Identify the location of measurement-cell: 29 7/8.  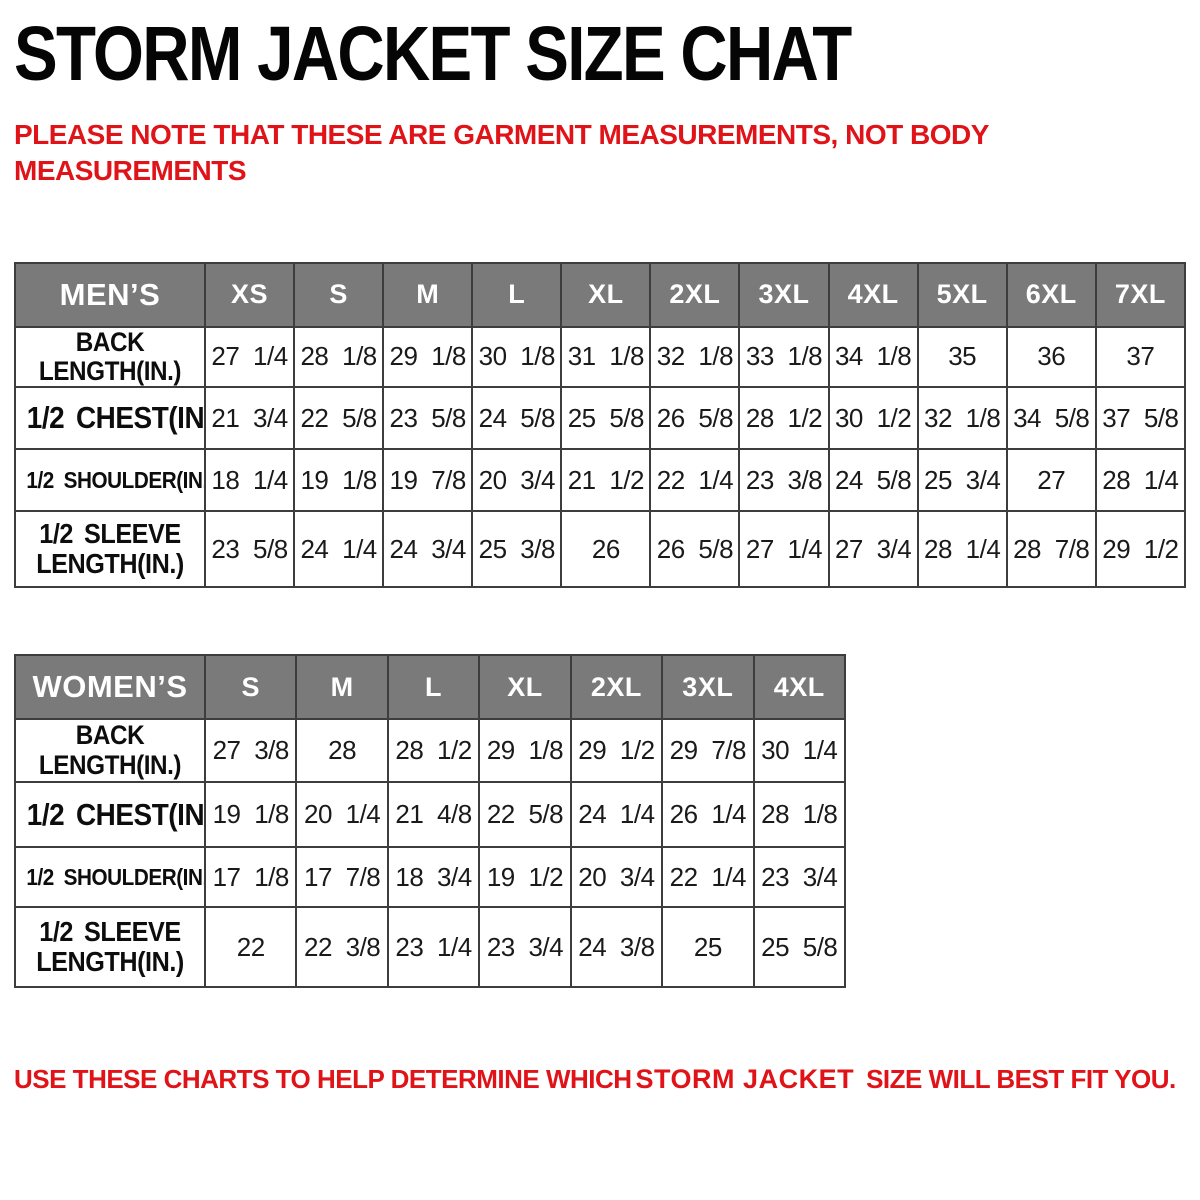
(708, 751).